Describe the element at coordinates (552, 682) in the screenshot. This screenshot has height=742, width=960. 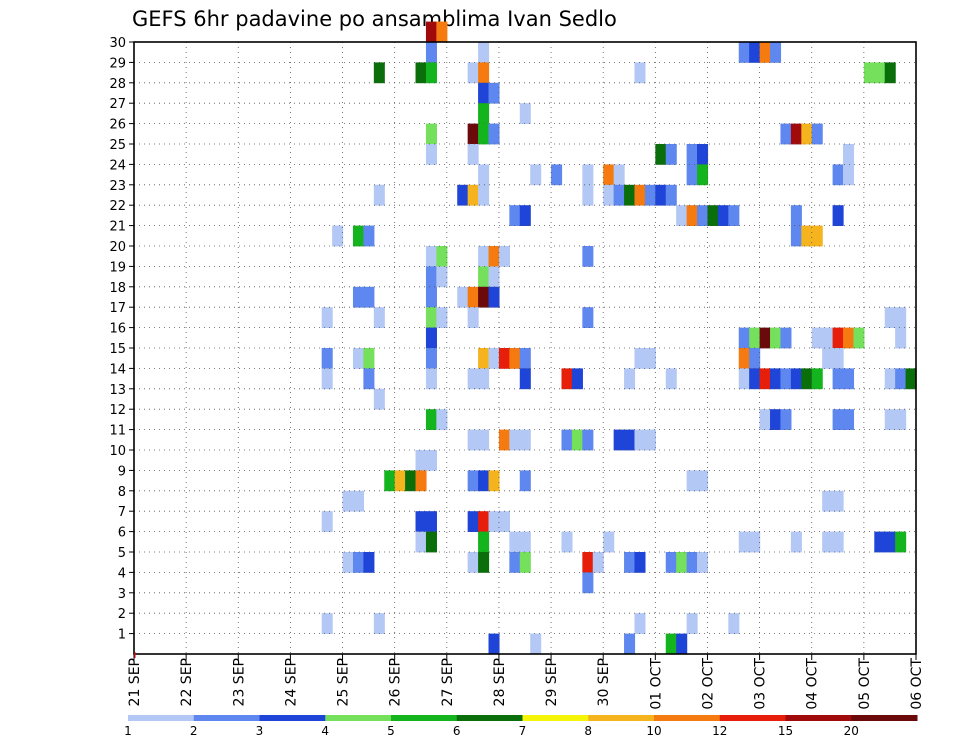
I see `x-tick-label: 29 SEP` at that location.